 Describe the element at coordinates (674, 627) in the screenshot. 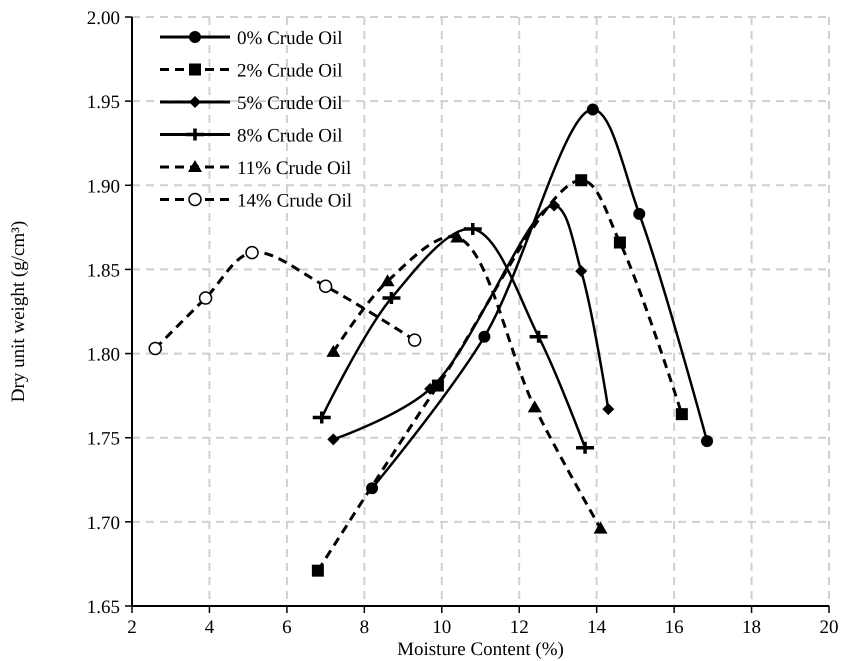

I see `x-tick-label: 16` at that location.